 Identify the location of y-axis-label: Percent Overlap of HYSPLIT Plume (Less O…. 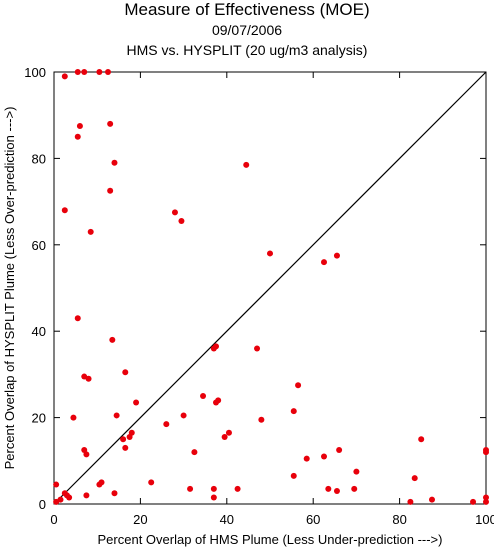
(9, 288).